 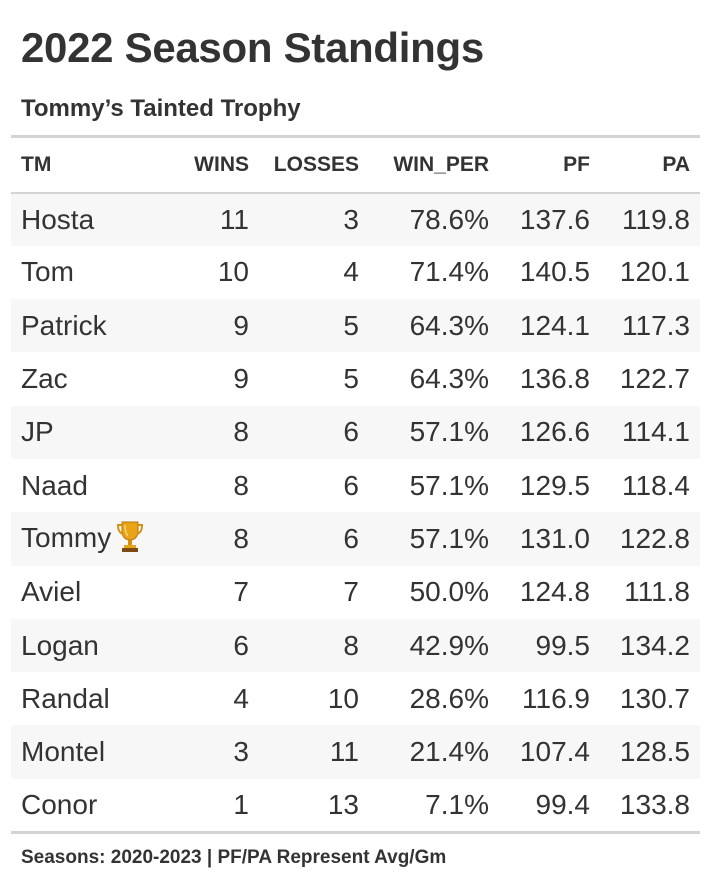 What do you see at coordinates (47, 272) in the screenshot?
I see `team-name: Tom` at bounding box center [47, 272].